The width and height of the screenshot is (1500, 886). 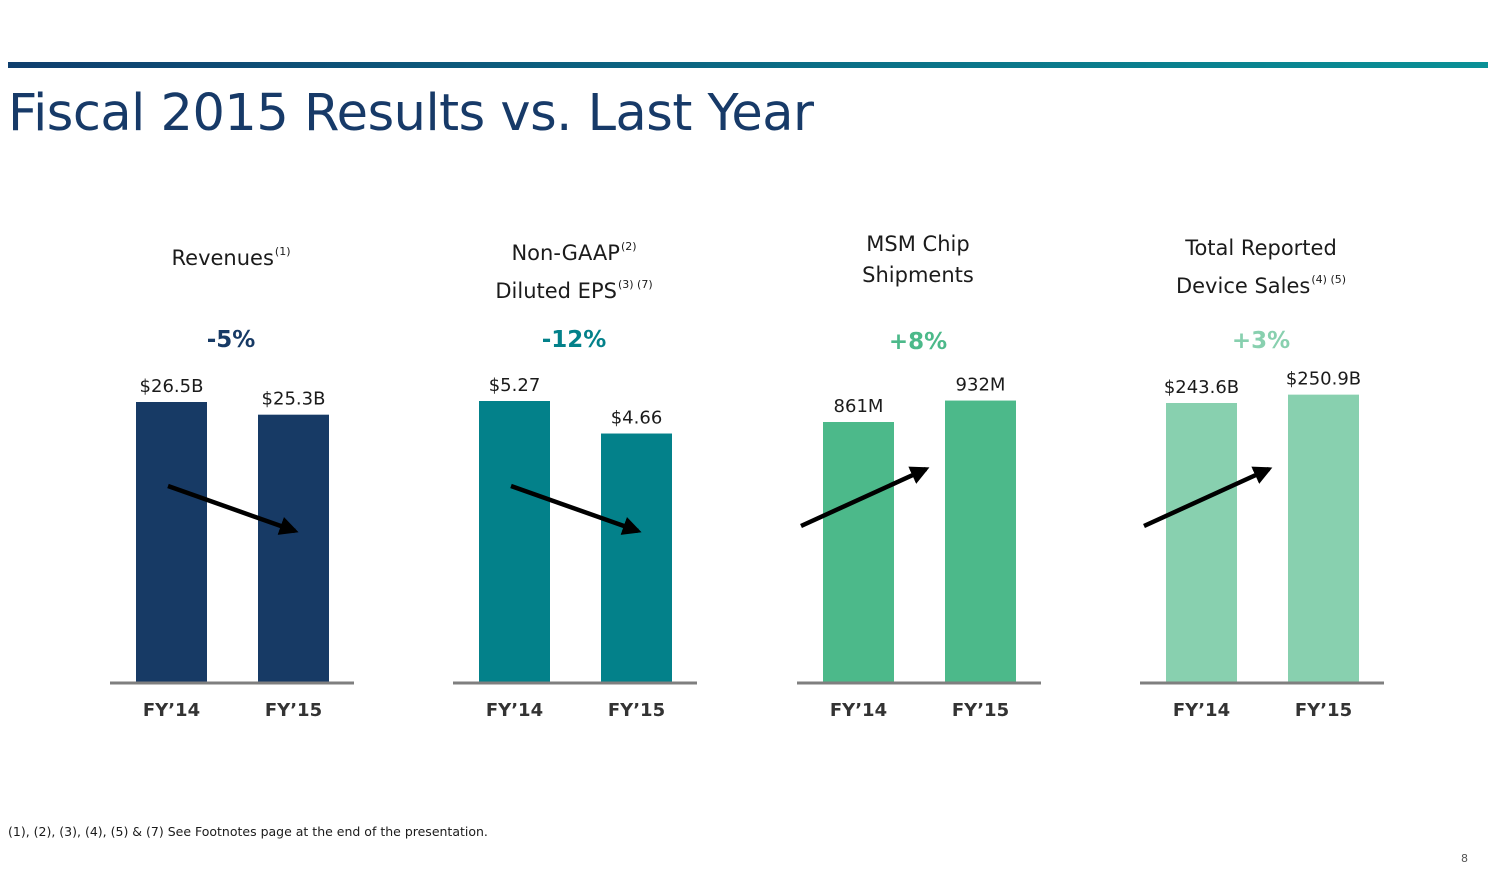 What do you see at coordinates (232, 548) in the screenshot?
I see `bar-chart: $26.5B FY’14 $25.3B FY’15` at bounding box center [232, 548].